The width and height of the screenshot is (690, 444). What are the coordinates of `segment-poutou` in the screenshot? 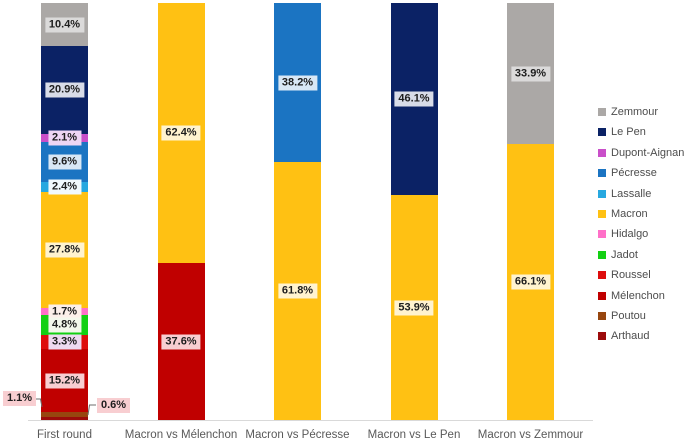 It's located at (64, 414).